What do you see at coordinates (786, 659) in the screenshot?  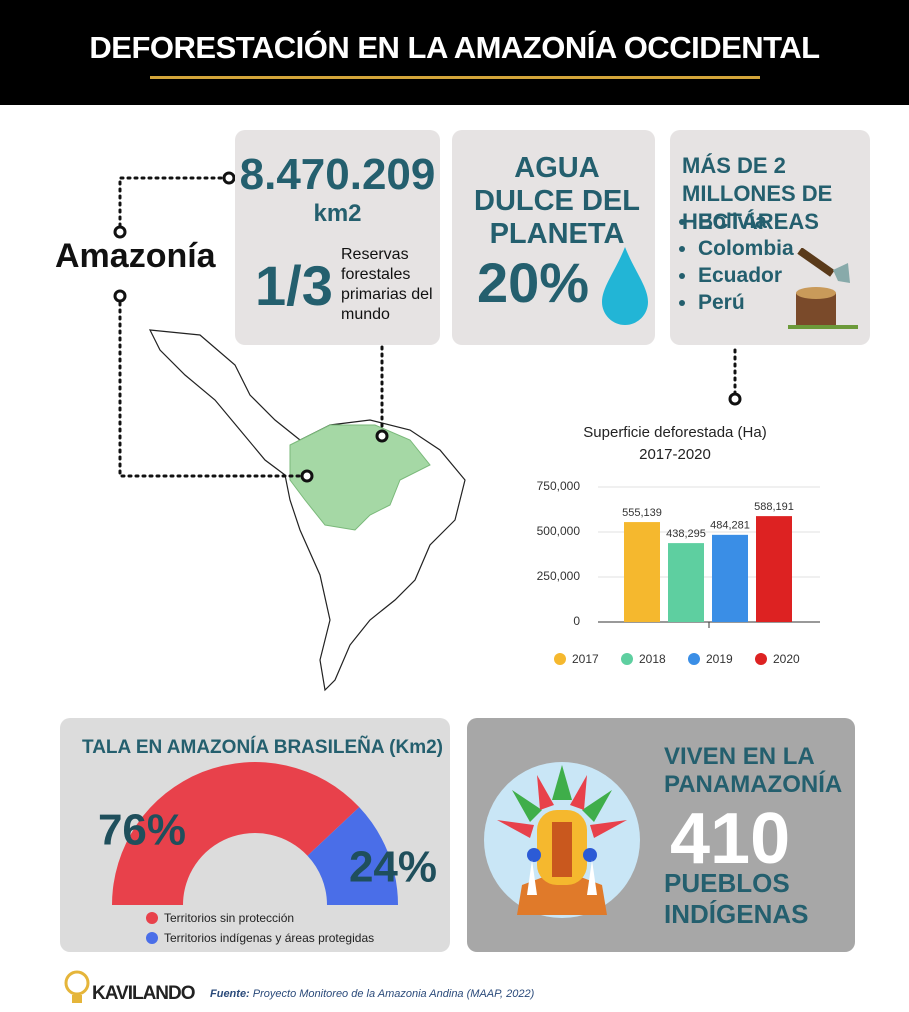 I see `legend-label: 2020` at bounding box center [786, 659].